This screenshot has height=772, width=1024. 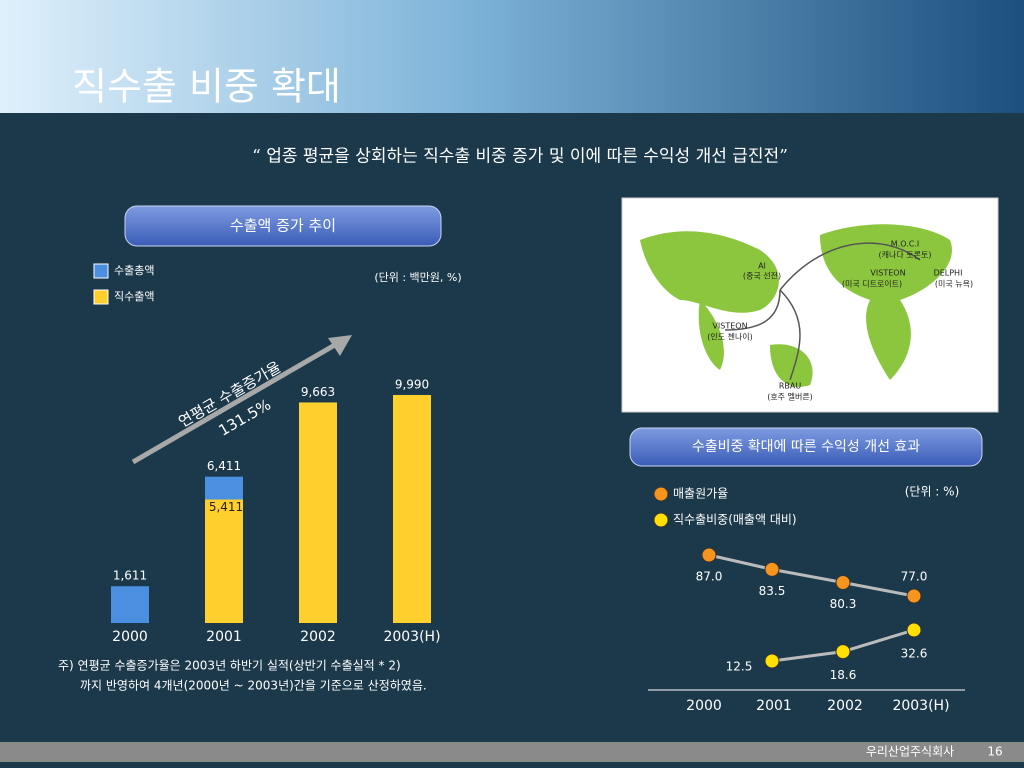 What do you see at coordinates (954, 284) in the screenshot?
I see `map-label: (미국 뉴욕)` at bounding box center [954, 284].